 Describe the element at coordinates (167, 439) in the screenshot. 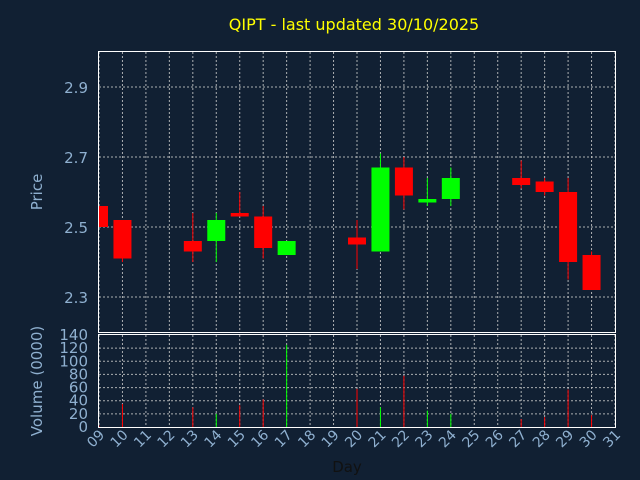

I see `day-tick-label: 12` at that location.